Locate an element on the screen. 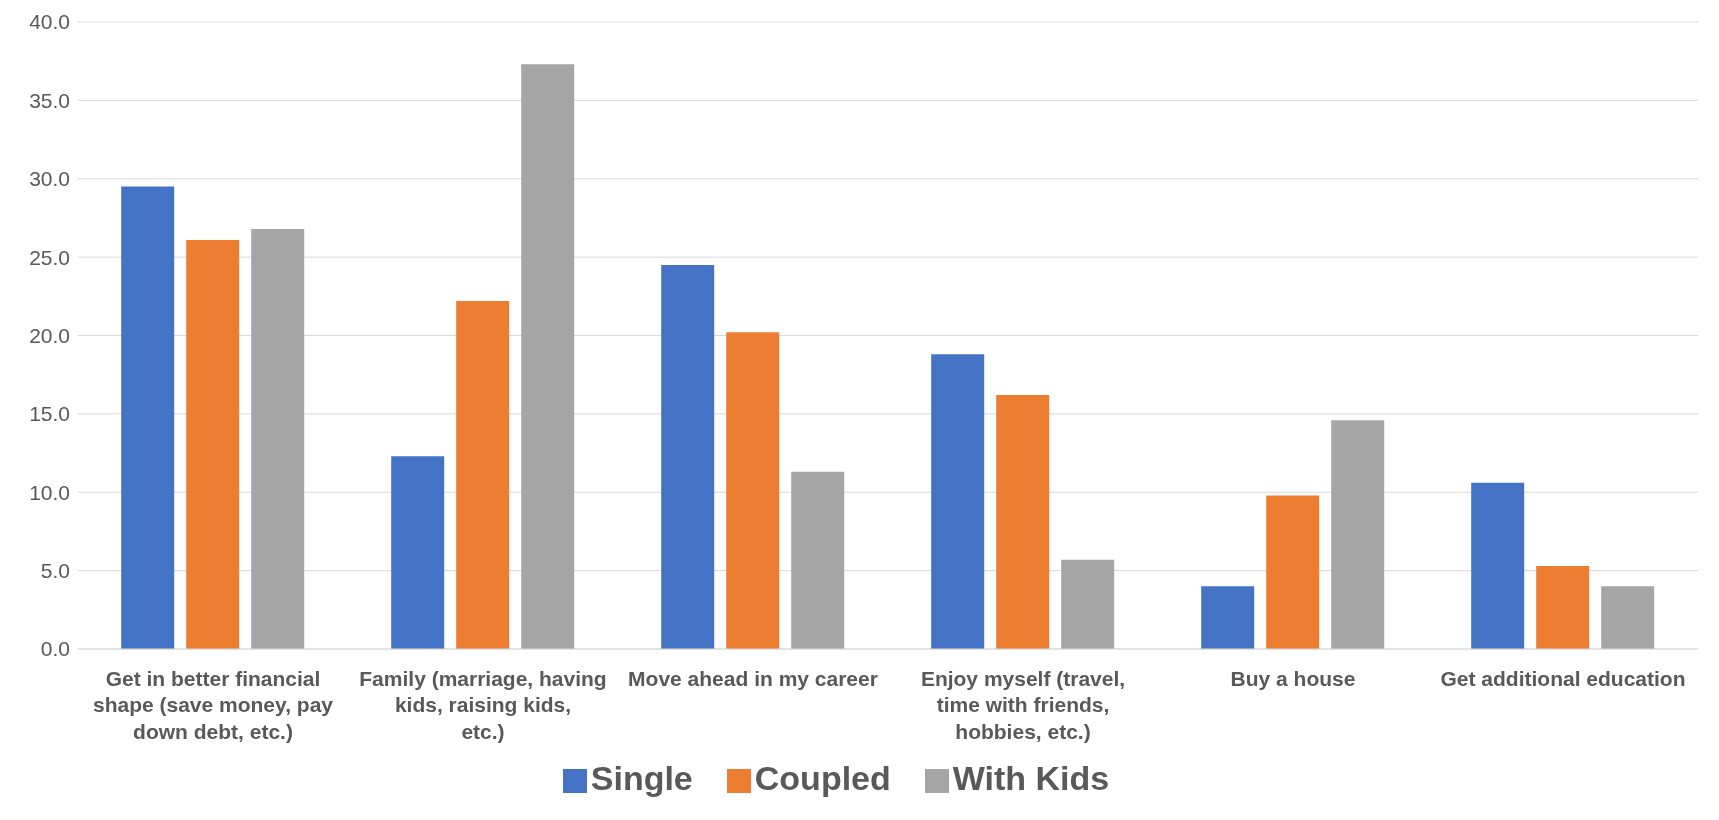 The height and width of the screenshot is (820, 1719). y-tick-label: 35.0 is located at coordinates (49, 100).